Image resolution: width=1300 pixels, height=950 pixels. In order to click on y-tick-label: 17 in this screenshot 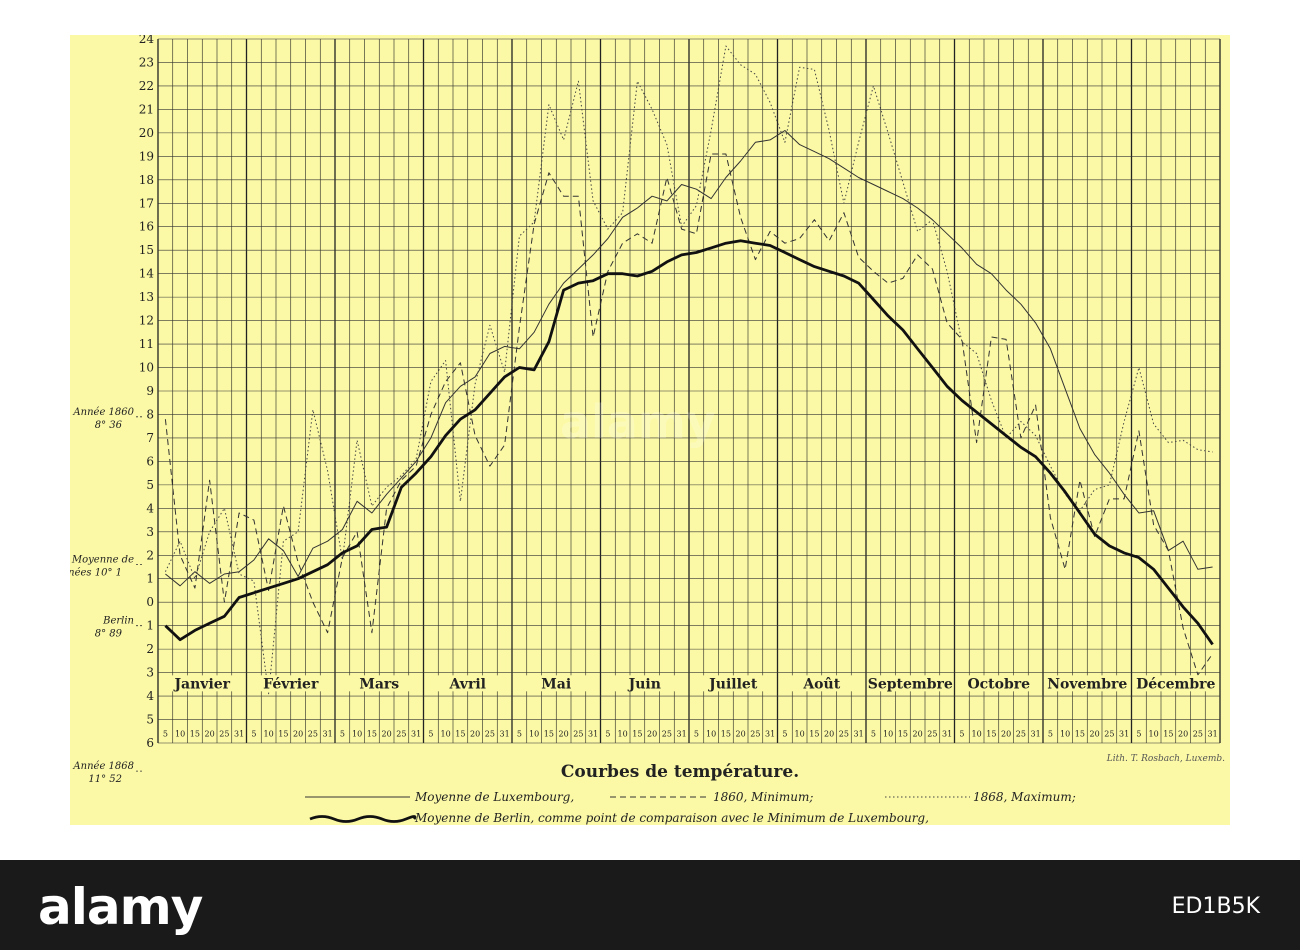, I will do `click(146, 203)`.